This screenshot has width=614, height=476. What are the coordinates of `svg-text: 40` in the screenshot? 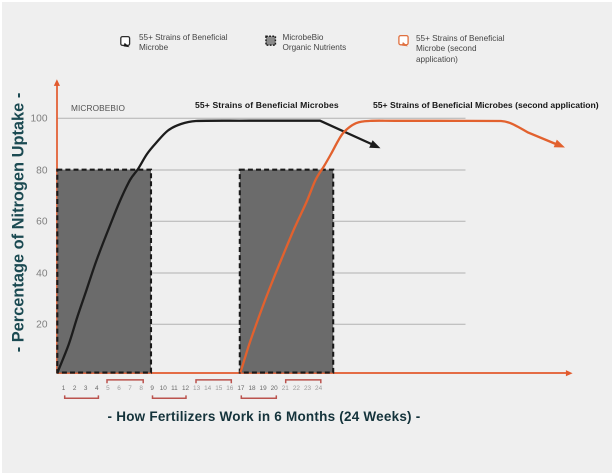 It's located at (42, 273).